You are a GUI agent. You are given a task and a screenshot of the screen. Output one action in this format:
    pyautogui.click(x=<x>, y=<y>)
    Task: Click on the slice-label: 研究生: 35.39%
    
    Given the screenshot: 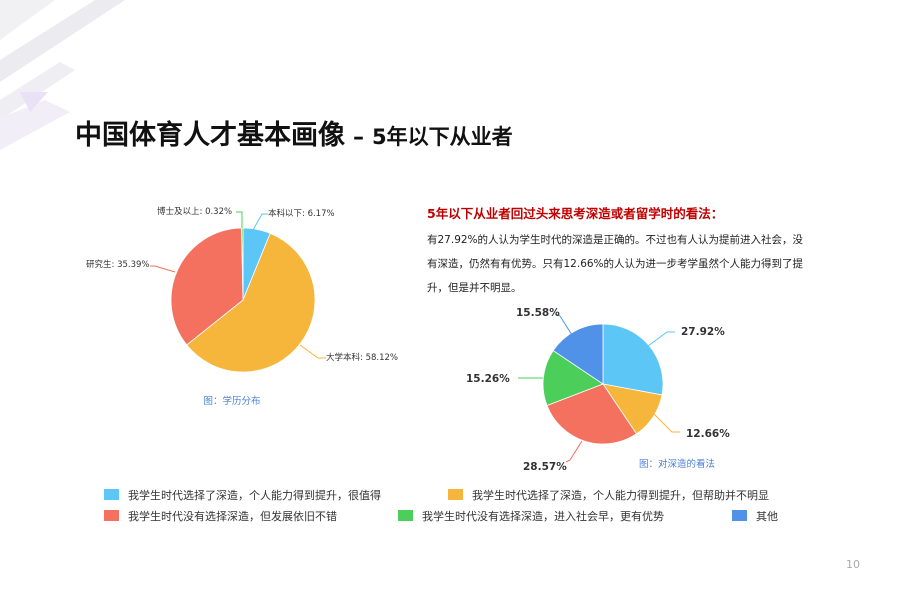 What is the action you would take?
    pyautogui.click(x=117, y=264)
    